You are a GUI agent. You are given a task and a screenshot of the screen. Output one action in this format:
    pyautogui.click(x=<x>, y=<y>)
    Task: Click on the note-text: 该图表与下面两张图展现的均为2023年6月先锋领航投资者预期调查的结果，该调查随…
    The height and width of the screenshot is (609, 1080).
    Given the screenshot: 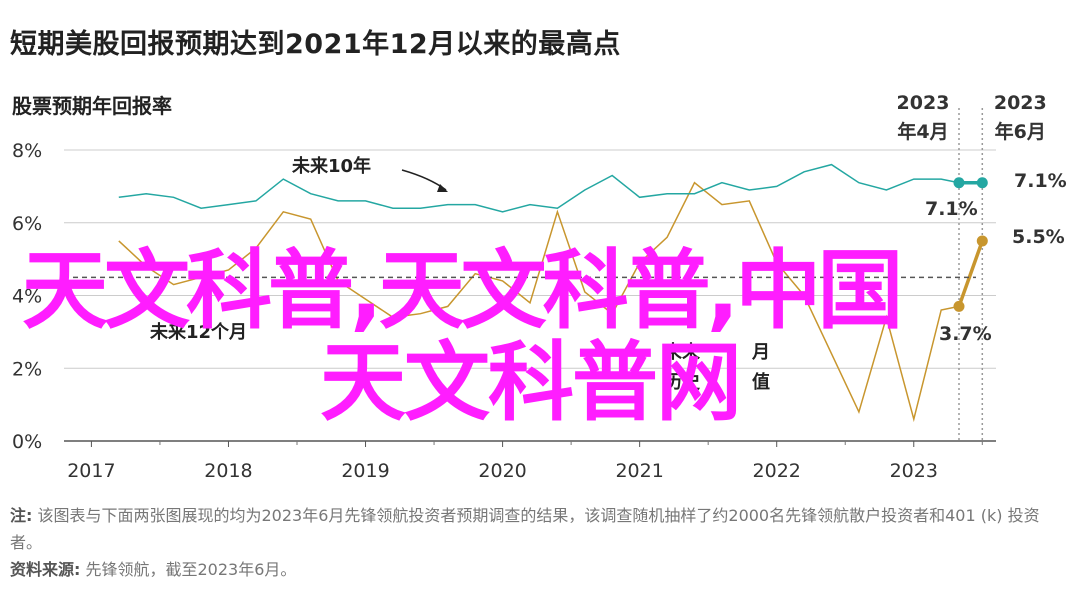 What is the action you would take?
    pyautogui.click(x=525, y=529)
    